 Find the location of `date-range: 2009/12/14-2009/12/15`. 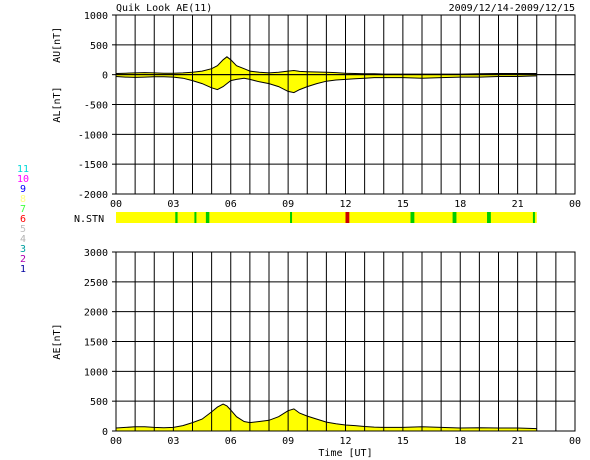

date-range: 2009/12/14-2009/12/15 is located at coordinates (512, 8).